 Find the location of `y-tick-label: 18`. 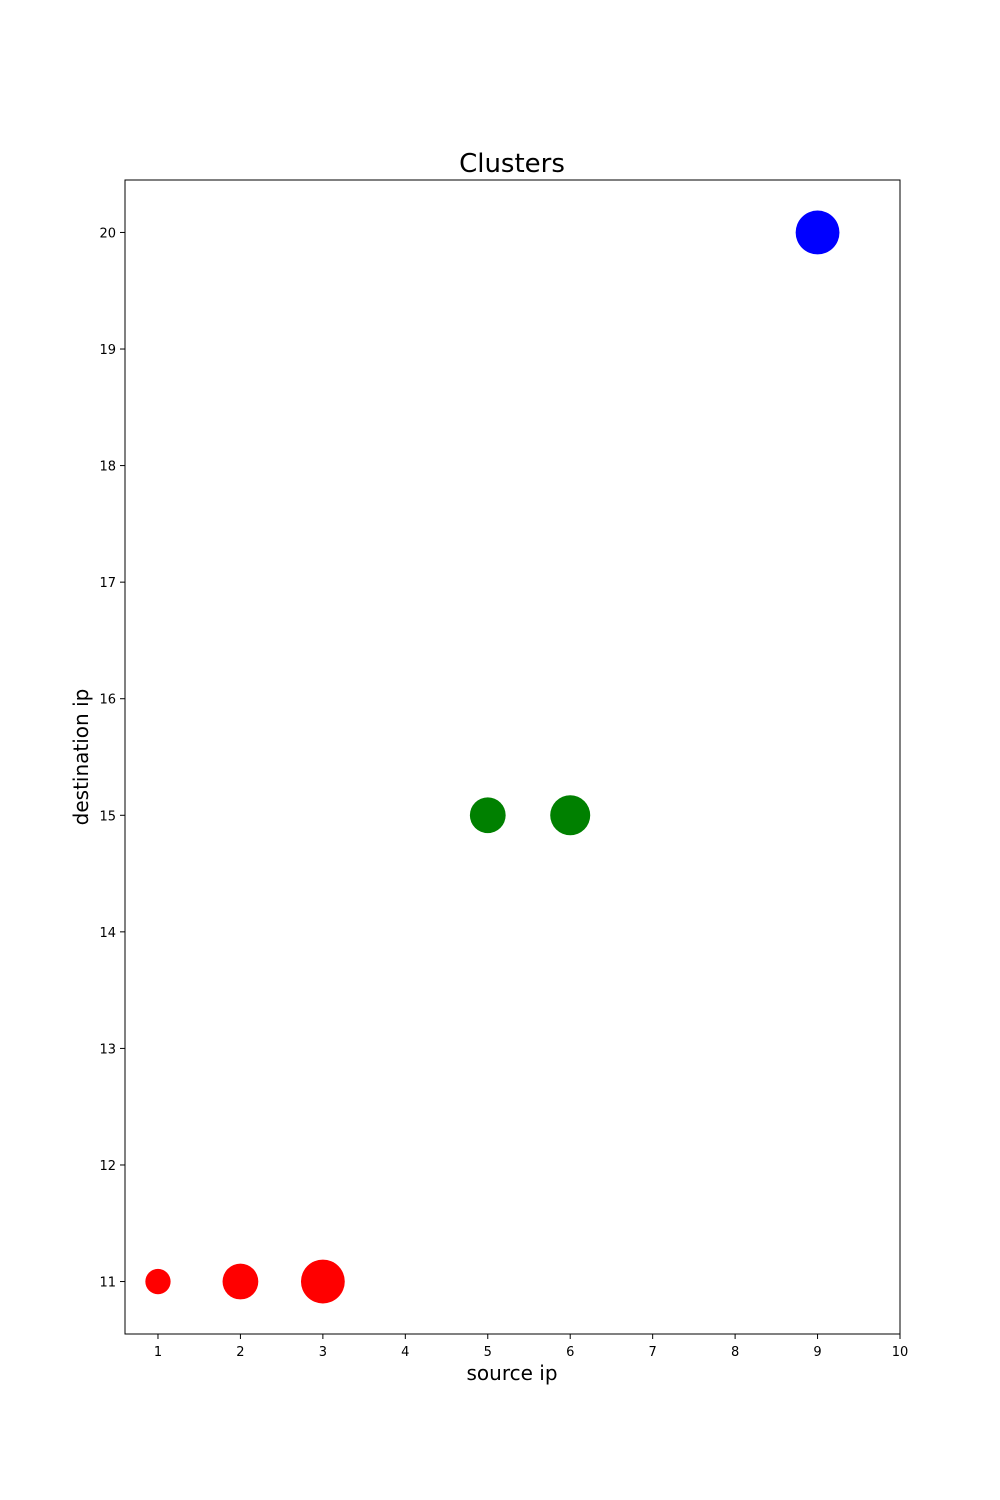

y-tick-label: 18 is located at coordinates (107, 467).